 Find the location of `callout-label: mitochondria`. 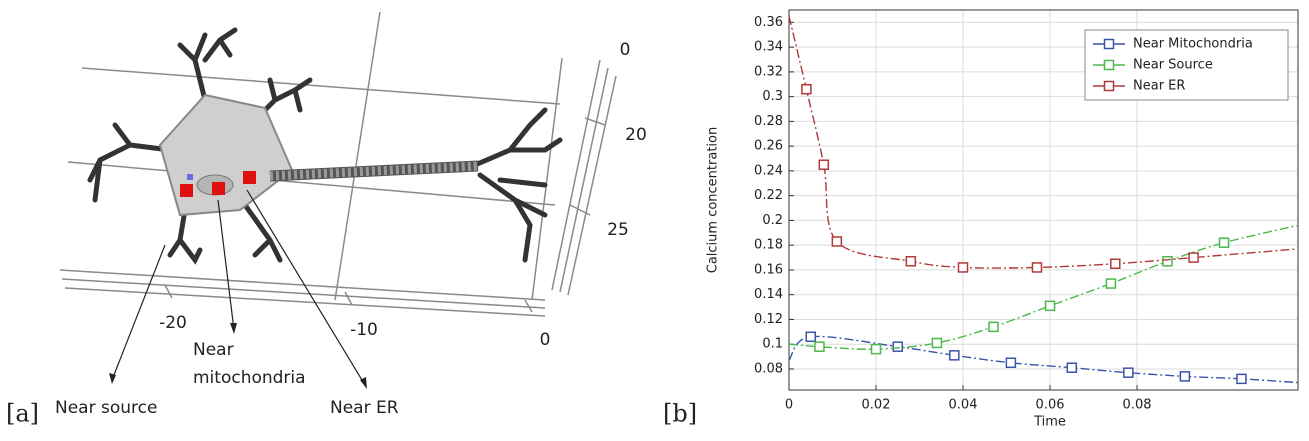

callout-label: mitochondria is located at coordinates (249, 378).